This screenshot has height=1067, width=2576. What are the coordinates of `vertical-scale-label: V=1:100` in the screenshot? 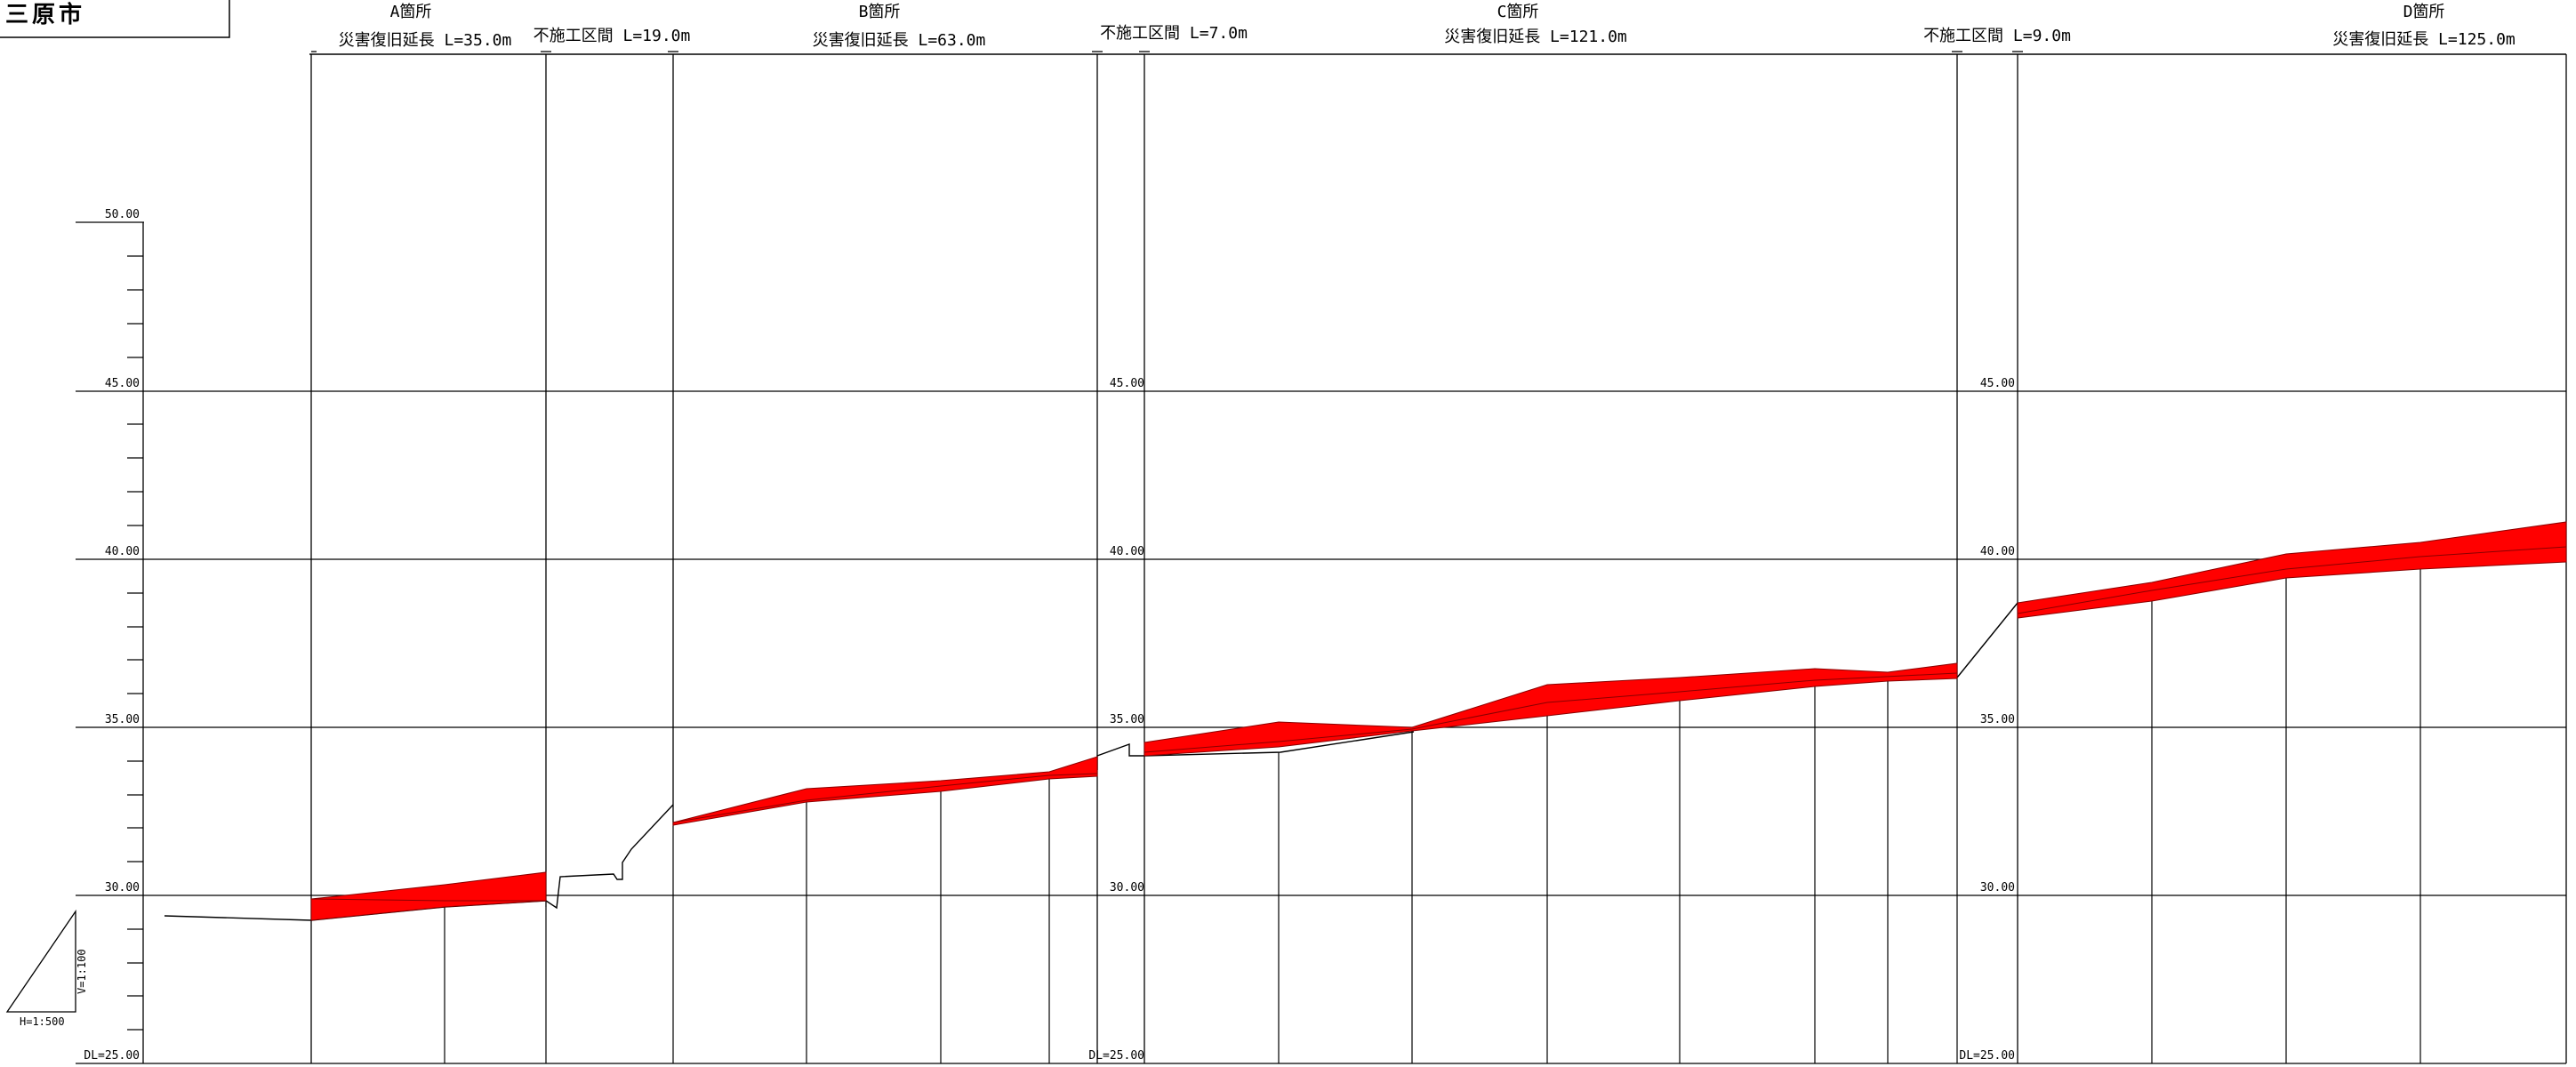 It's located at (82, 972).